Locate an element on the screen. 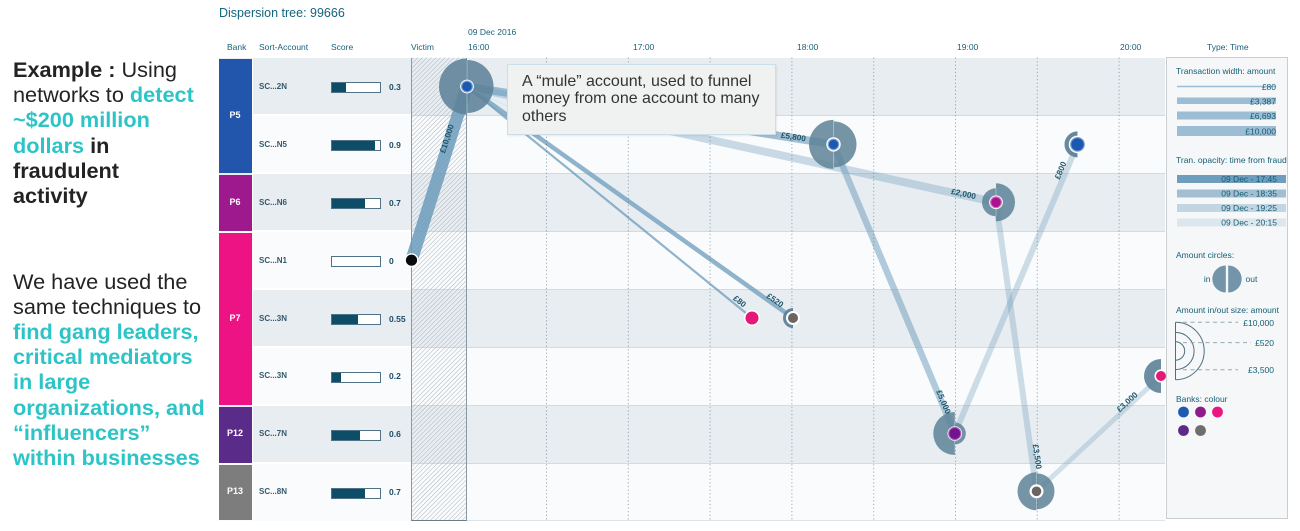  svg-text: 09 Dec - 20:15 is located at coordinates (1249, 223).